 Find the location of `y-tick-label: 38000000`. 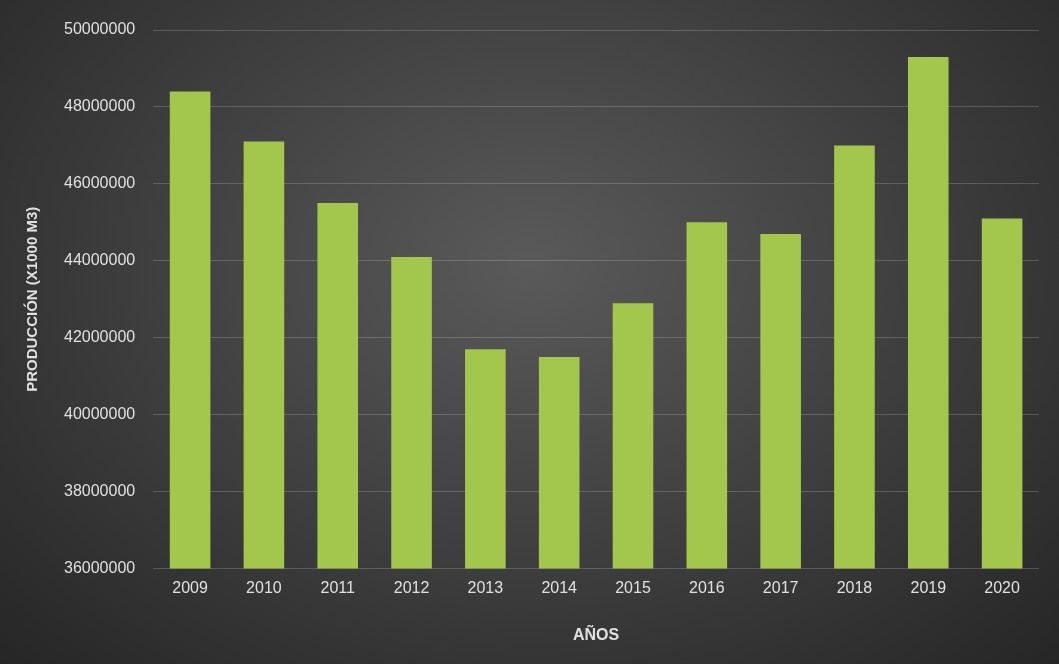

y-tick-label: 38000000 is located at coordinates (100, 491).